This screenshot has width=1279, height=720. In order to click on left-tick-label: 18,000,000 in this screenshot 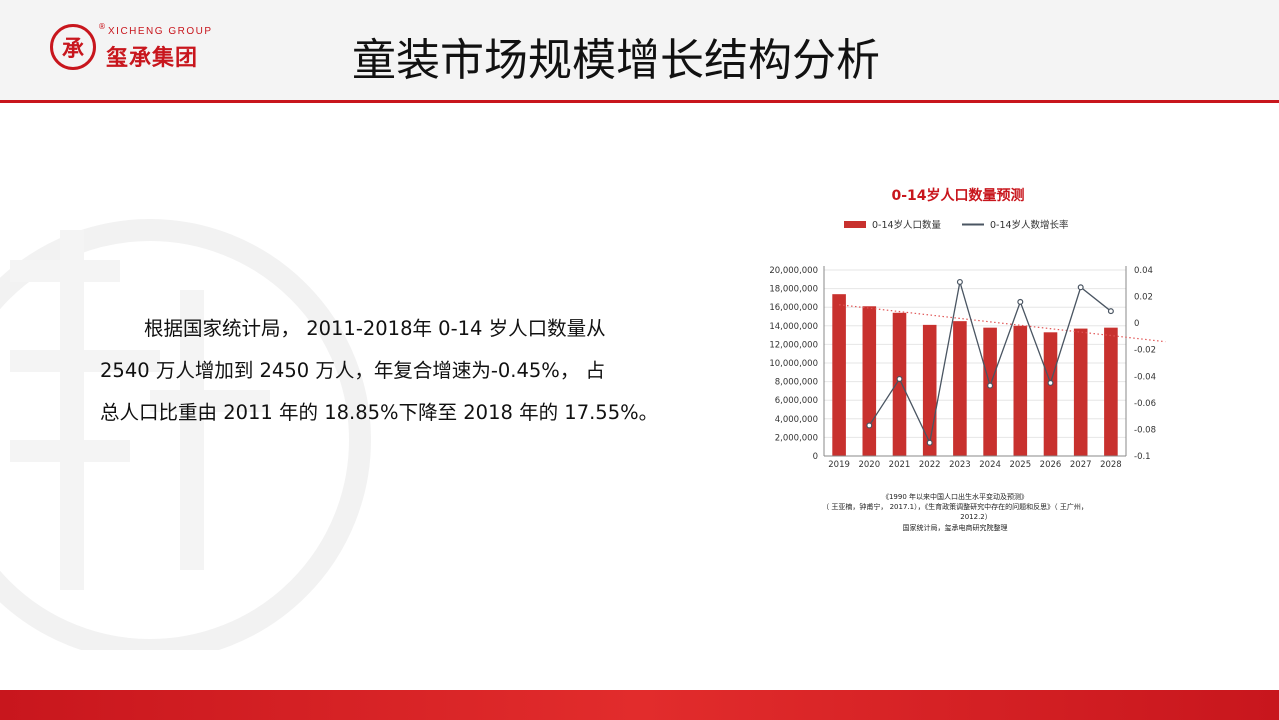, I will do `click(793, 290)`.